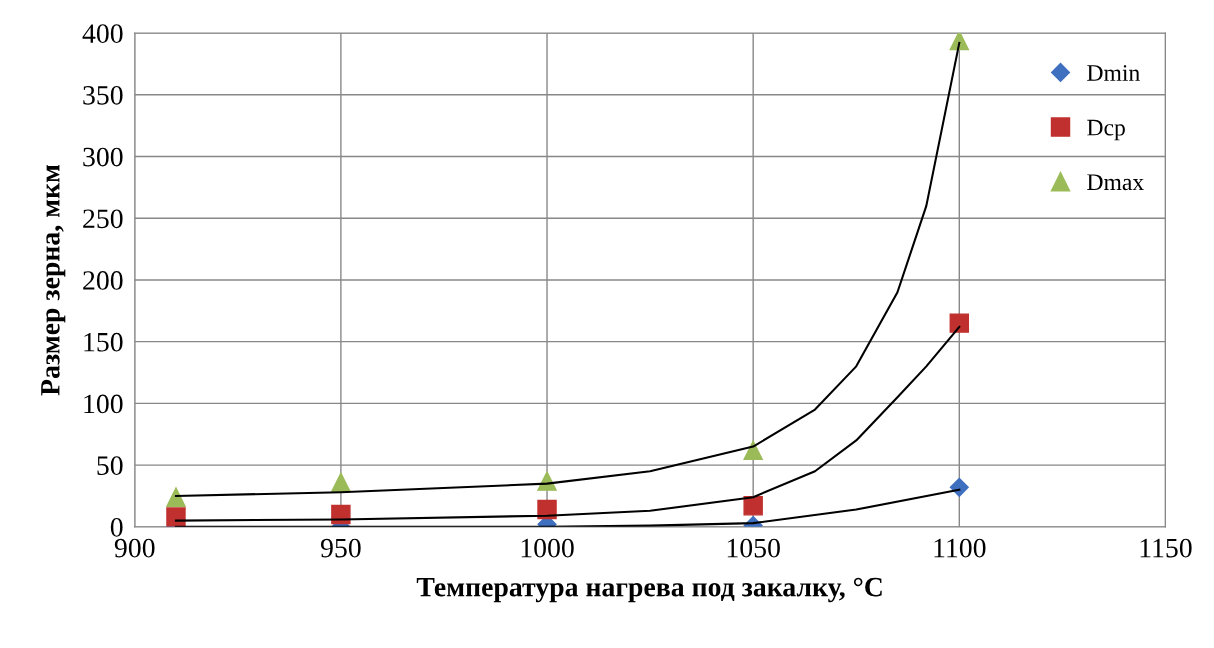  I want to click on x-tick-label: 950, so click(340, 548).